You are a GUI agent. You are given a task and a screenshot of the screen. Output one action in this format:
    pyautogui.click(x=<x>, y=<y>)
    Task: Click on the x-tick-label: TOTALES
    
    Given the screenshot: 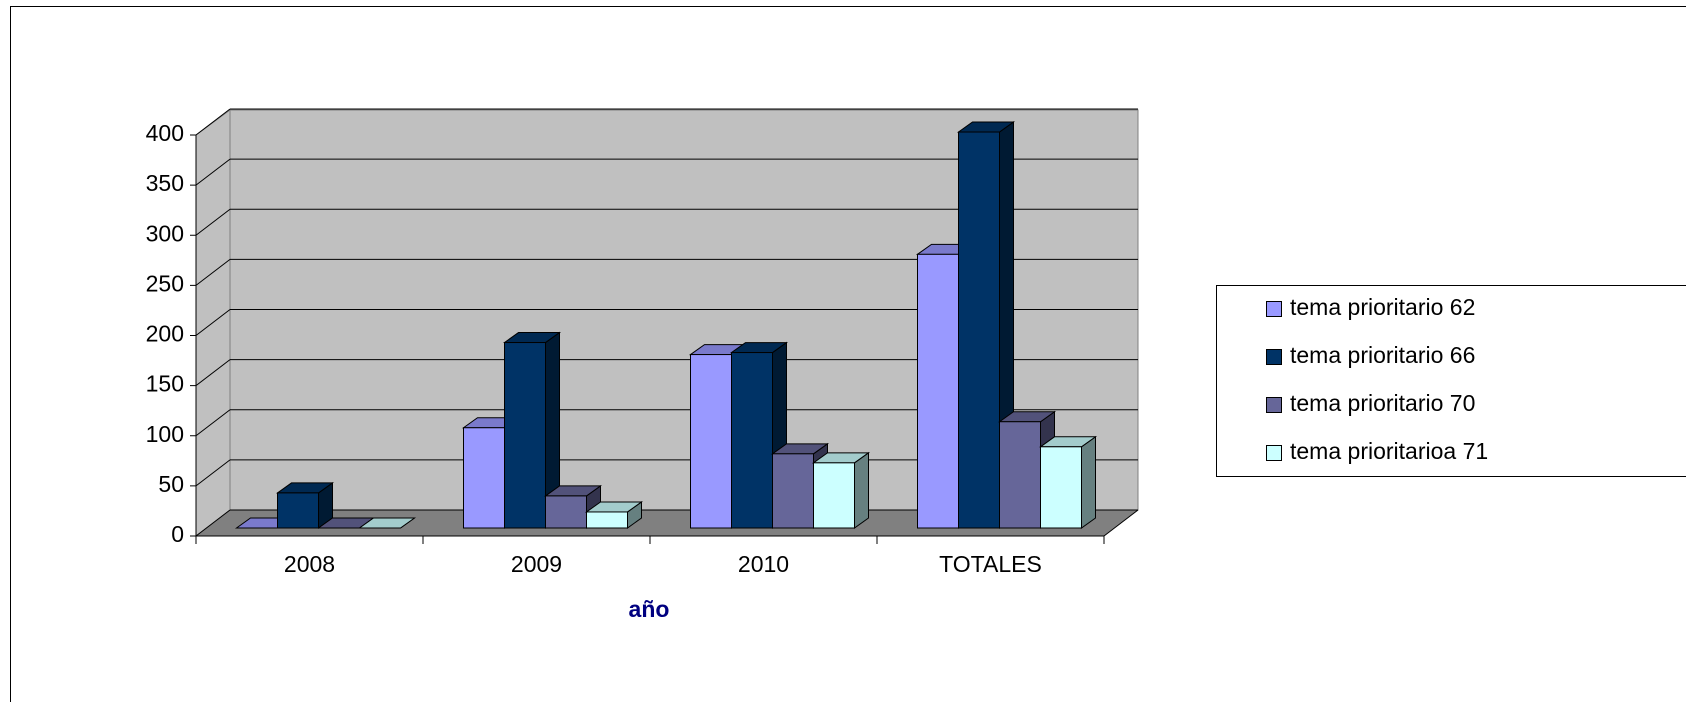 What is the action you would take?
    pyautogui.click(x=990, y=564)
    